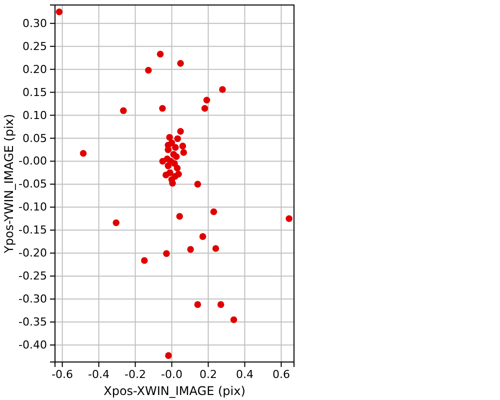 The height and width of the screenshot is (400, 500). What do you see at coordinates (32, 253) in the screenshot?
I see `y-tick-label: -0.20` at bounding box center [32, 253].